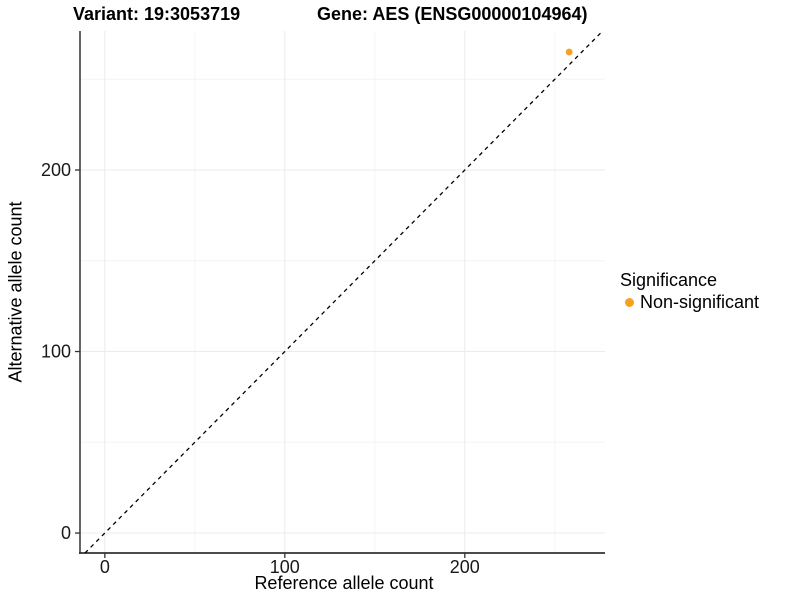 The height and width of the screenshot is (600, 800). What do you see at coordinates (285, 567) in the screenshot?
I see `x-tick-label: 100` at bounding box center [285, 567].